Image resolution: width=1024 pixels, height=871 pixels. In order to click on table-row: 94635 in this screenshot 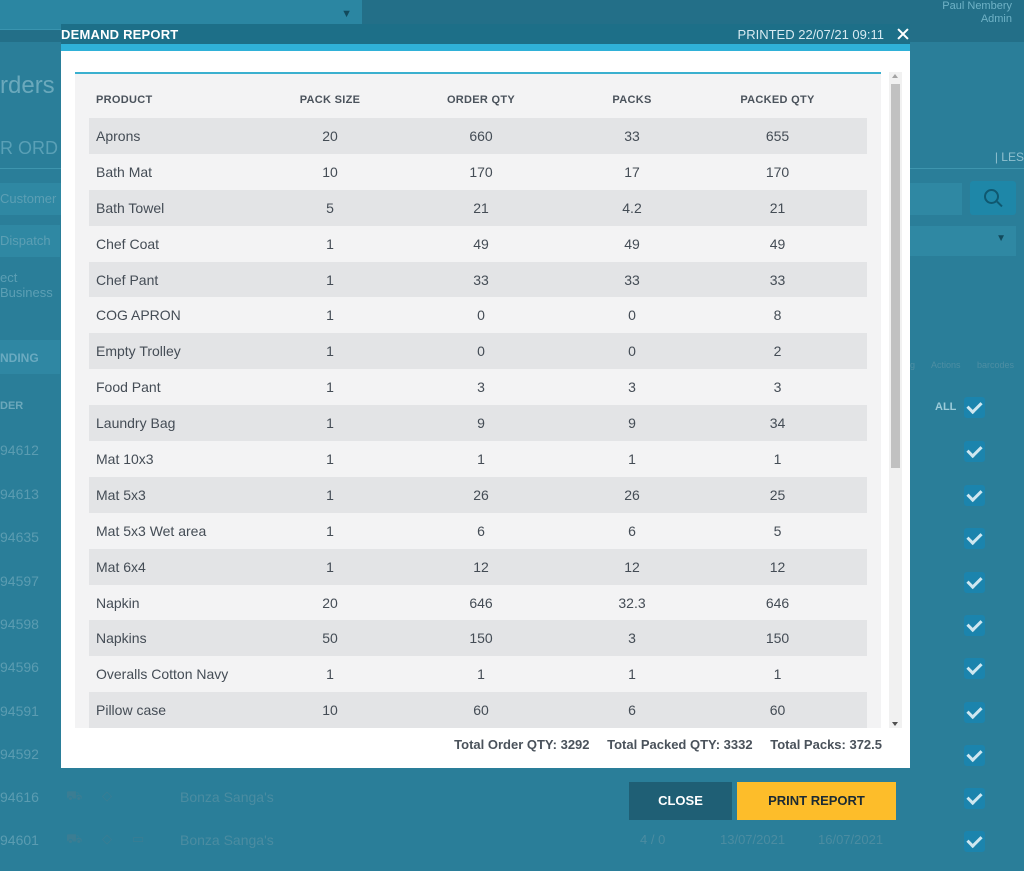, I will do `click(512, 538)`.